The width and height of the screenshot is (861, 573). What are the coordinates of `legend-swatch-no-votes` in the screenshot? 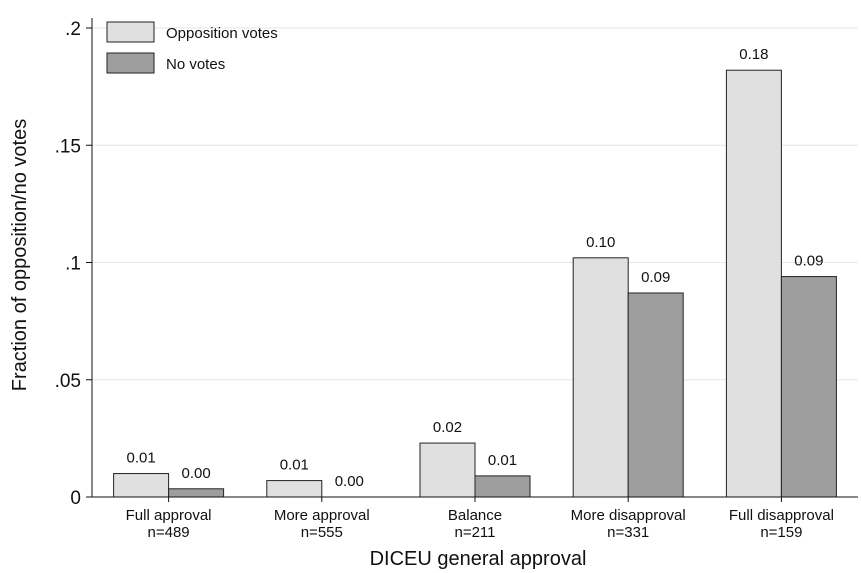 It's located at (130, 63).